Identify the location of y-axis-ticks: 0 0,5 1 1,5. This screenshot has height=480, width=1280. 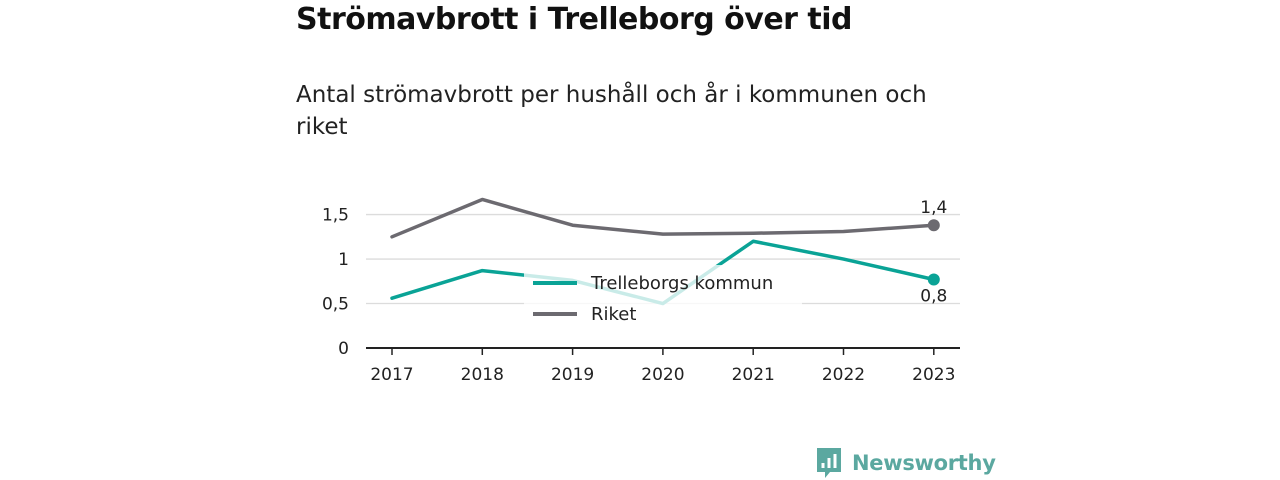
(335, 282).